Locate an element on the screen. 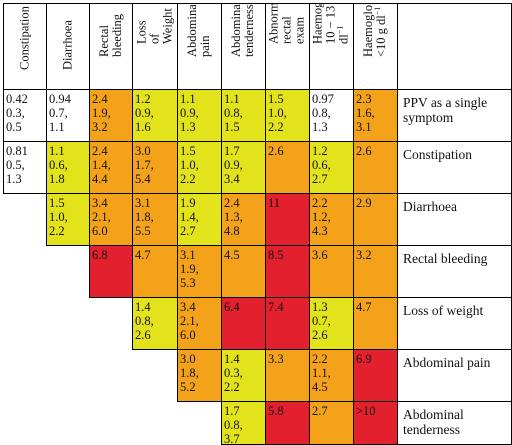  row-label: Diarrhoea is located at coordinates (430, 206).